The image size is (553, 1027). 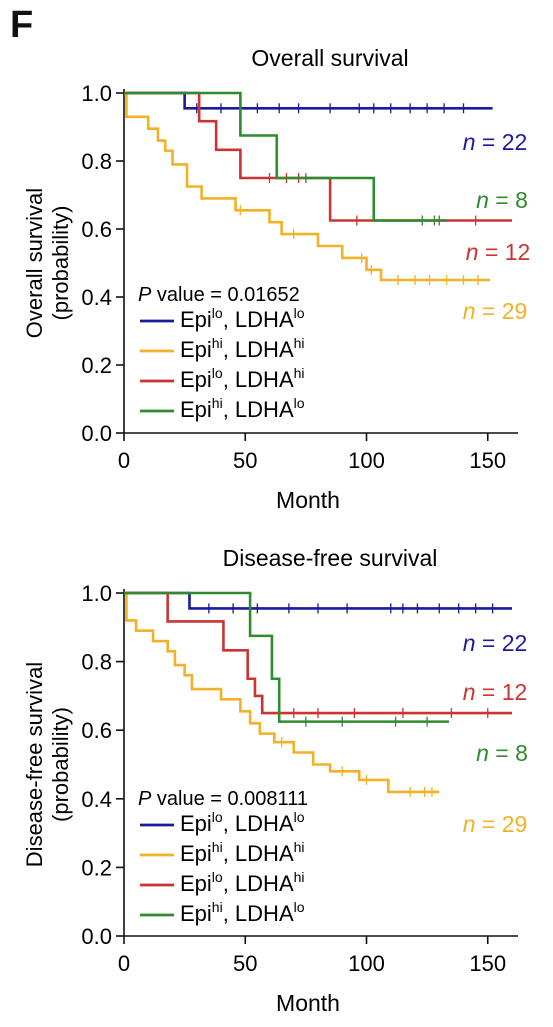 I want to click on panel-label: F, so click(x=22, y=25).